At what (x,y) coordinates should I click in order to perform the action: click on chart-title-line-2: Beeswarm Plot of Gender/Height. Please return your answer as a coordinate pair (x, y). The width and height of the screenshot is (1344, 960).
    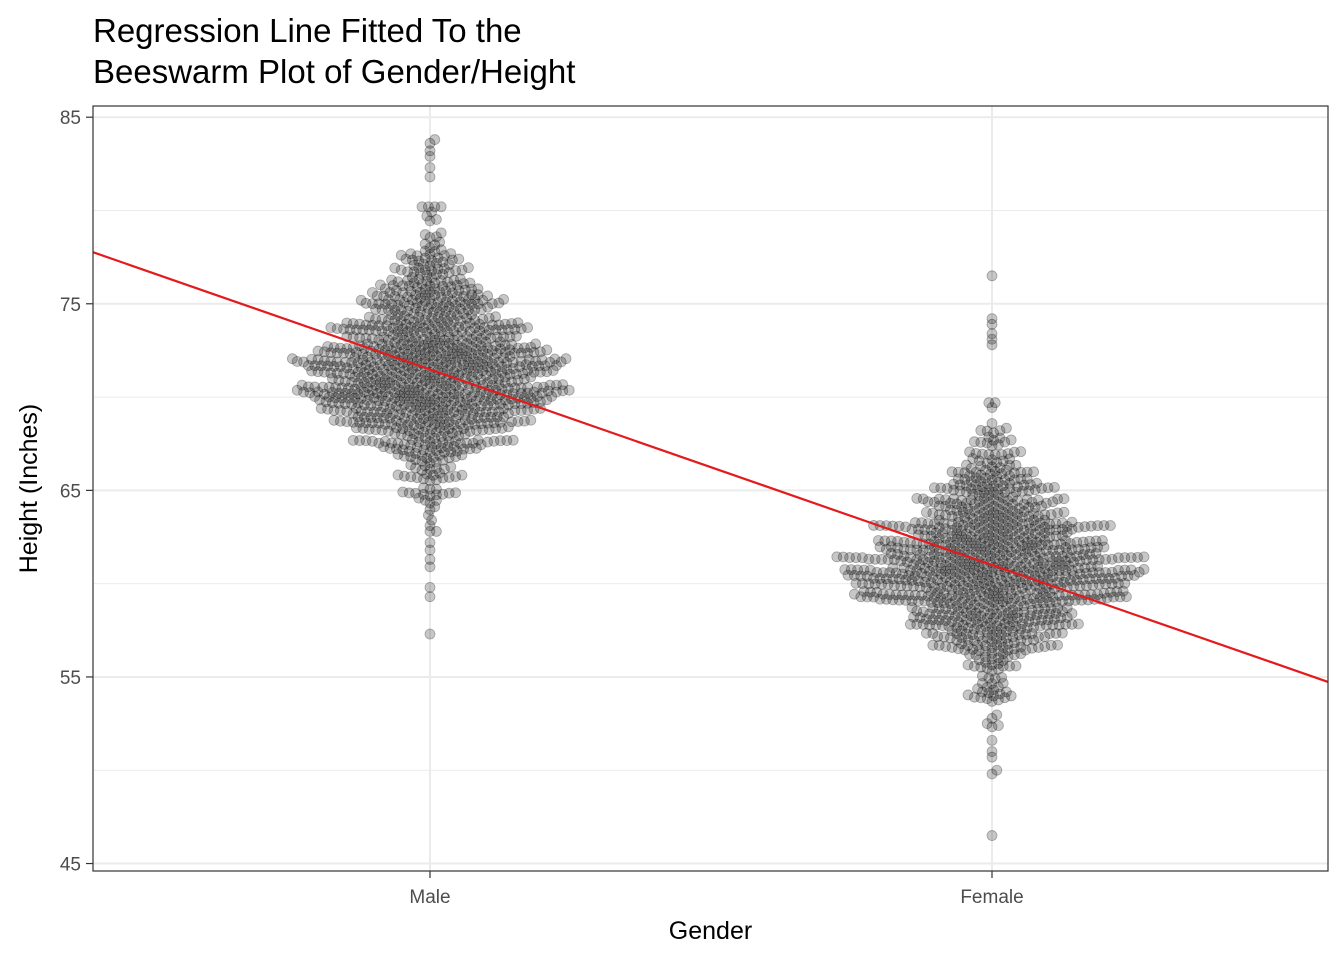
    Looking at the image, I should click on (334, 71).